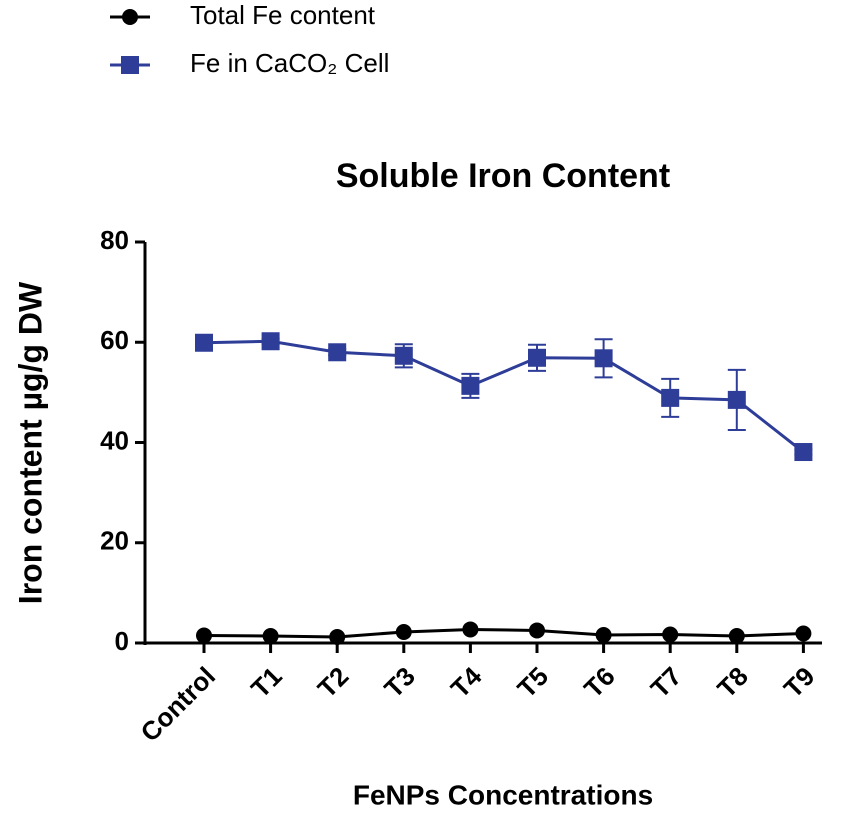  What do you see at coordinates (114, 440) in the screenshot?
I see `y-tick-label: 40` at bounding box center [114, 440].